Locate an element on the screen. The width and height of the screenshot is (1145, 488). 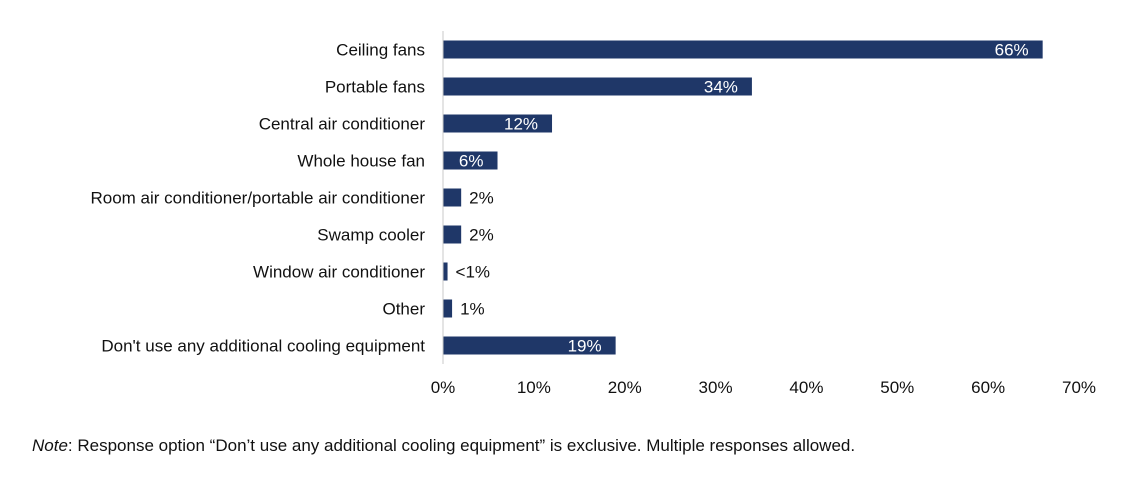
x-tick-label: 30% is located at coordinates (716, 387).